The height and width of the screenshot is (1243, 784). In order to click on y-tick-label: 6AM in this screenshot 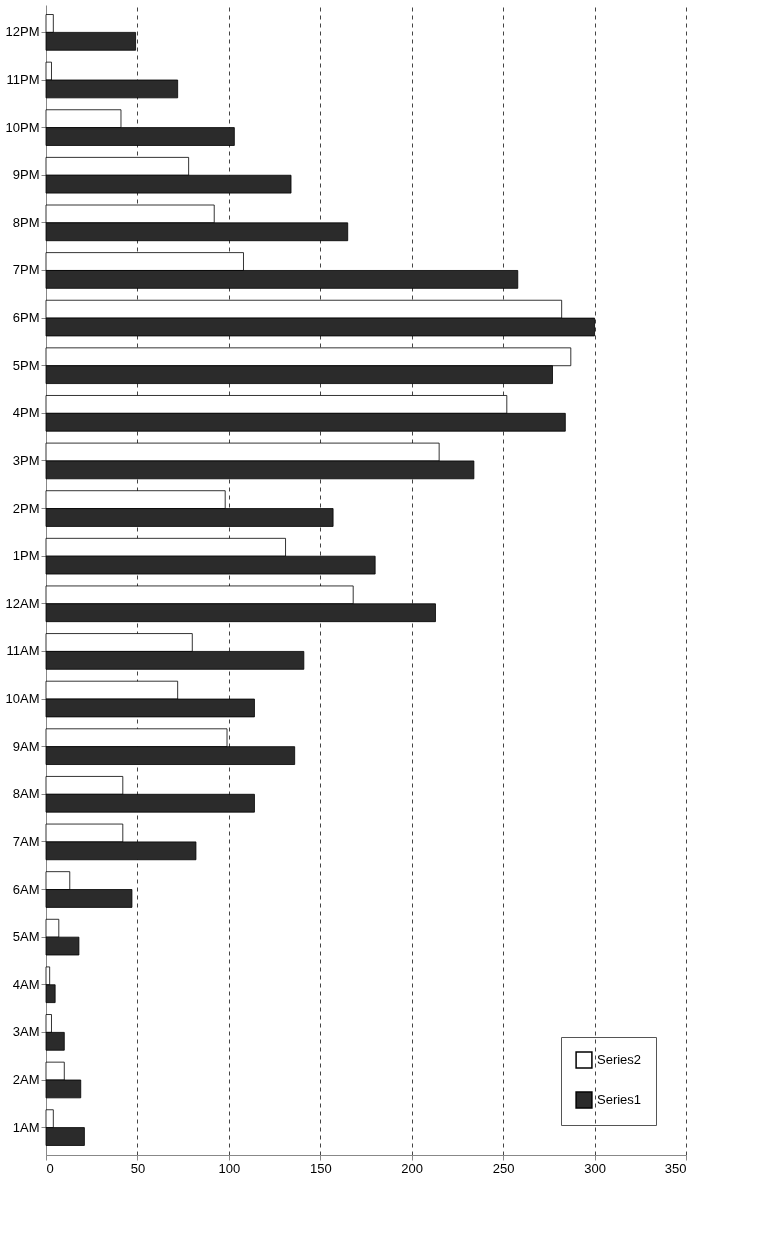, I will do `click(26, 889)`.